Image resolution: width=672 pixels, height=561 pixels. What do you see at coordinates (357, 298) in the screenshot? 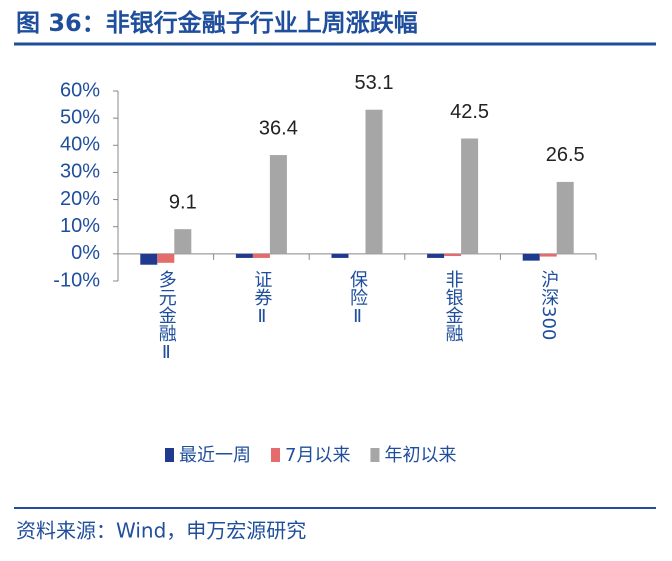
I see `x-tick-label: 保险Ⅱ` at bounding box center [357, 298].